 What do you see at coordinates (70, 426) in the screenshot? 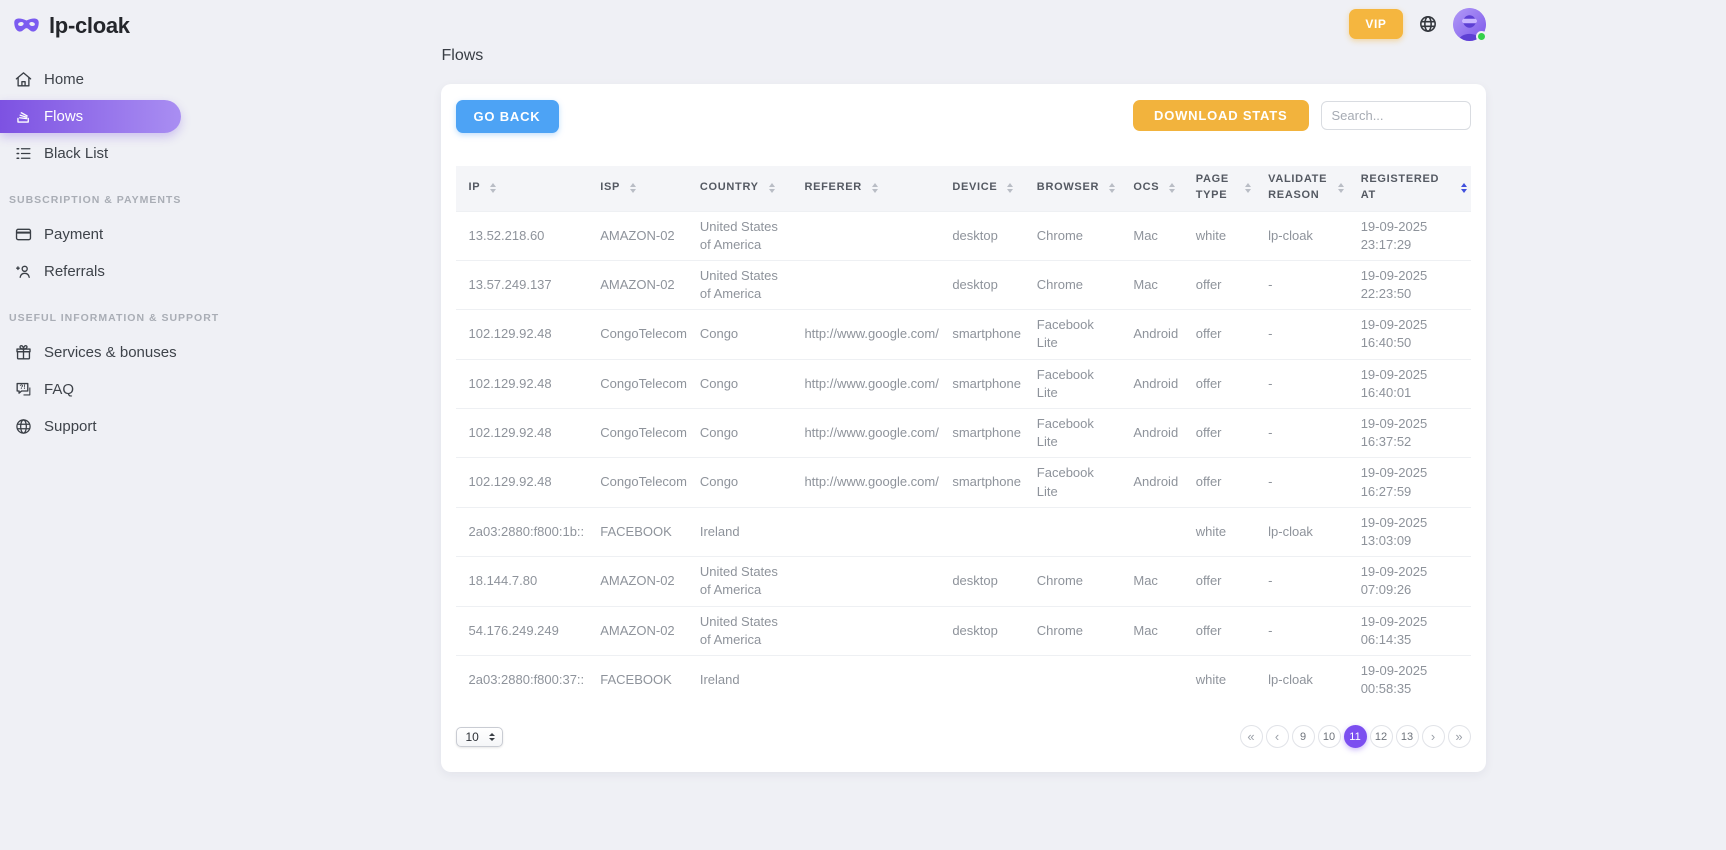
I see `sidebar-item-label: Support` at bounding box center [70, 426].